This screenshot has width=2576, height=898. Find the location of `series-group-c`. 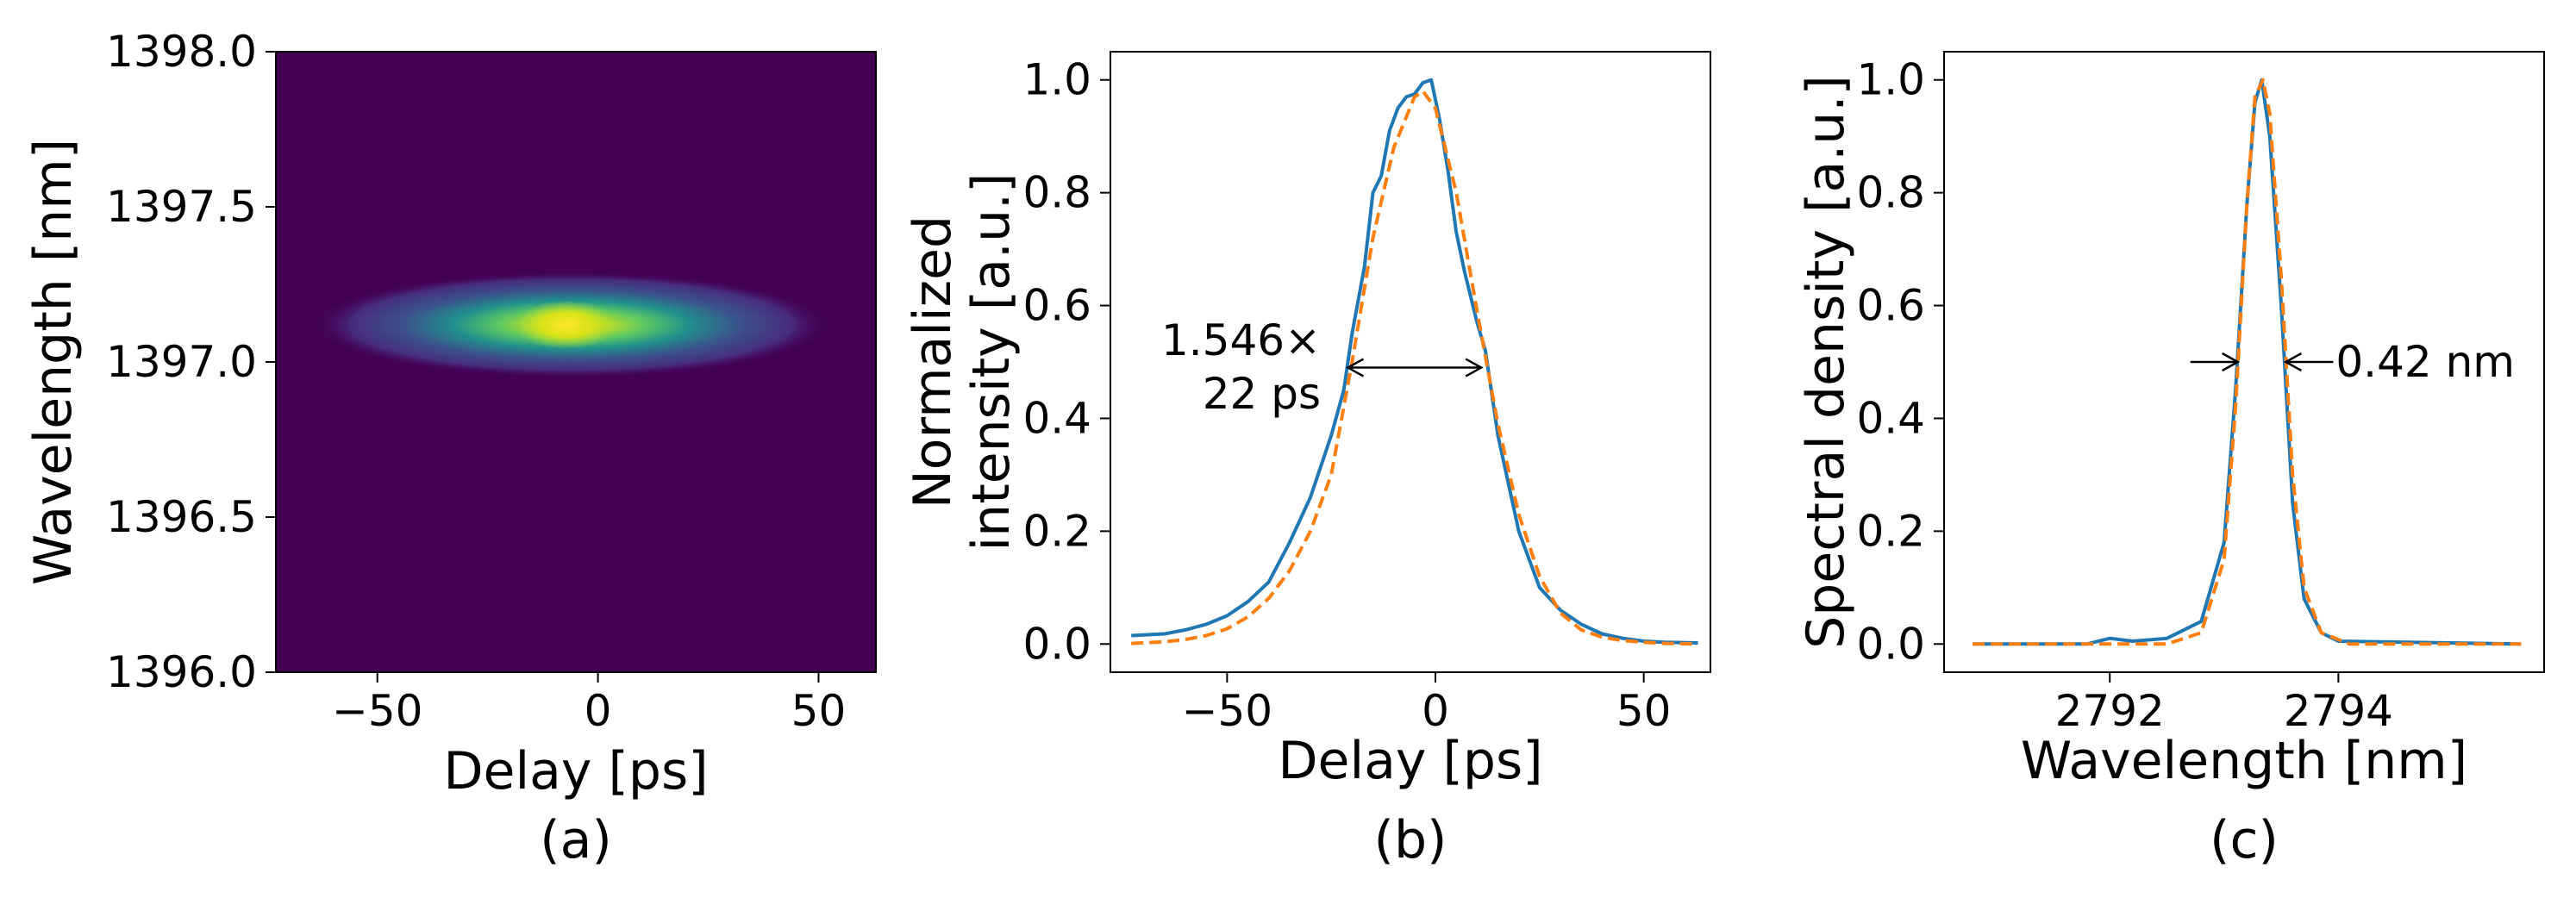

series-group-c is located at coordinates (2247, 362).